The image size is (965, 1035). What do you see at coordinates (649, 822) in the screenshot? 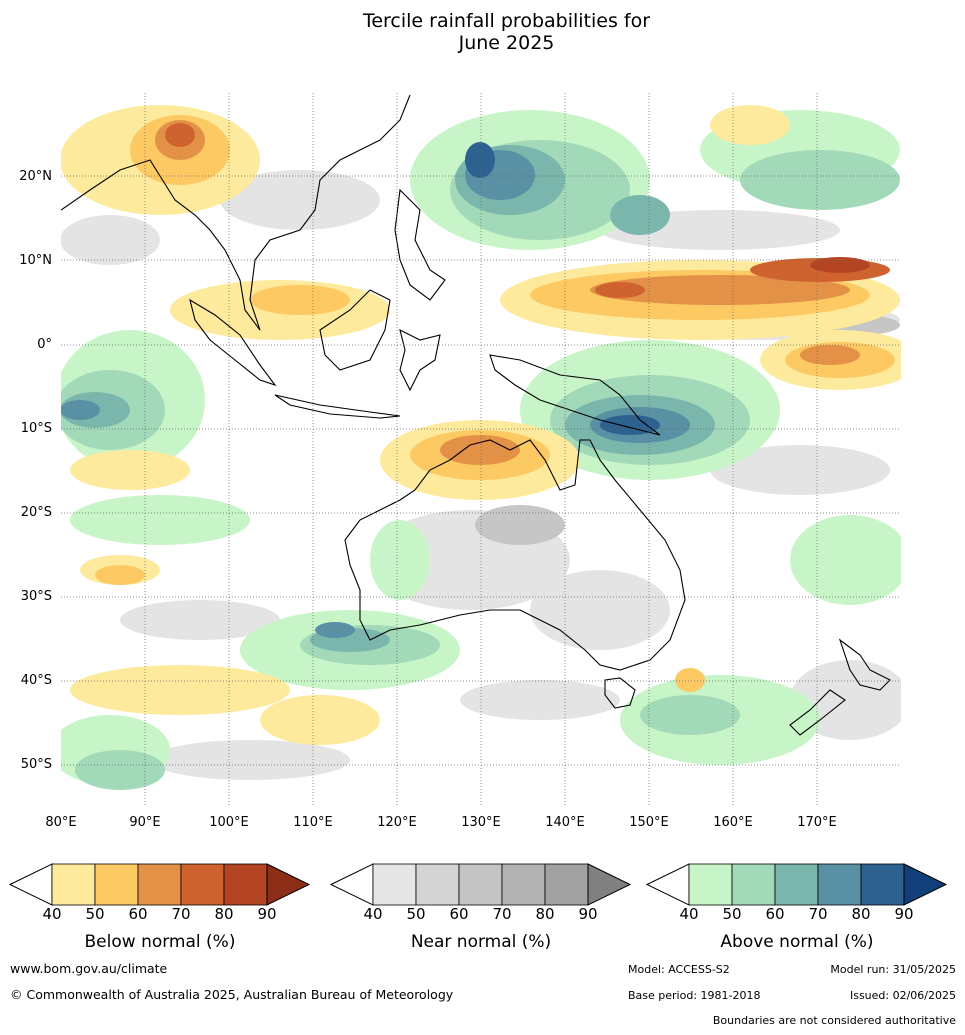
I see `lon-label-150e: 150°E` at bounding box center [649, 822].